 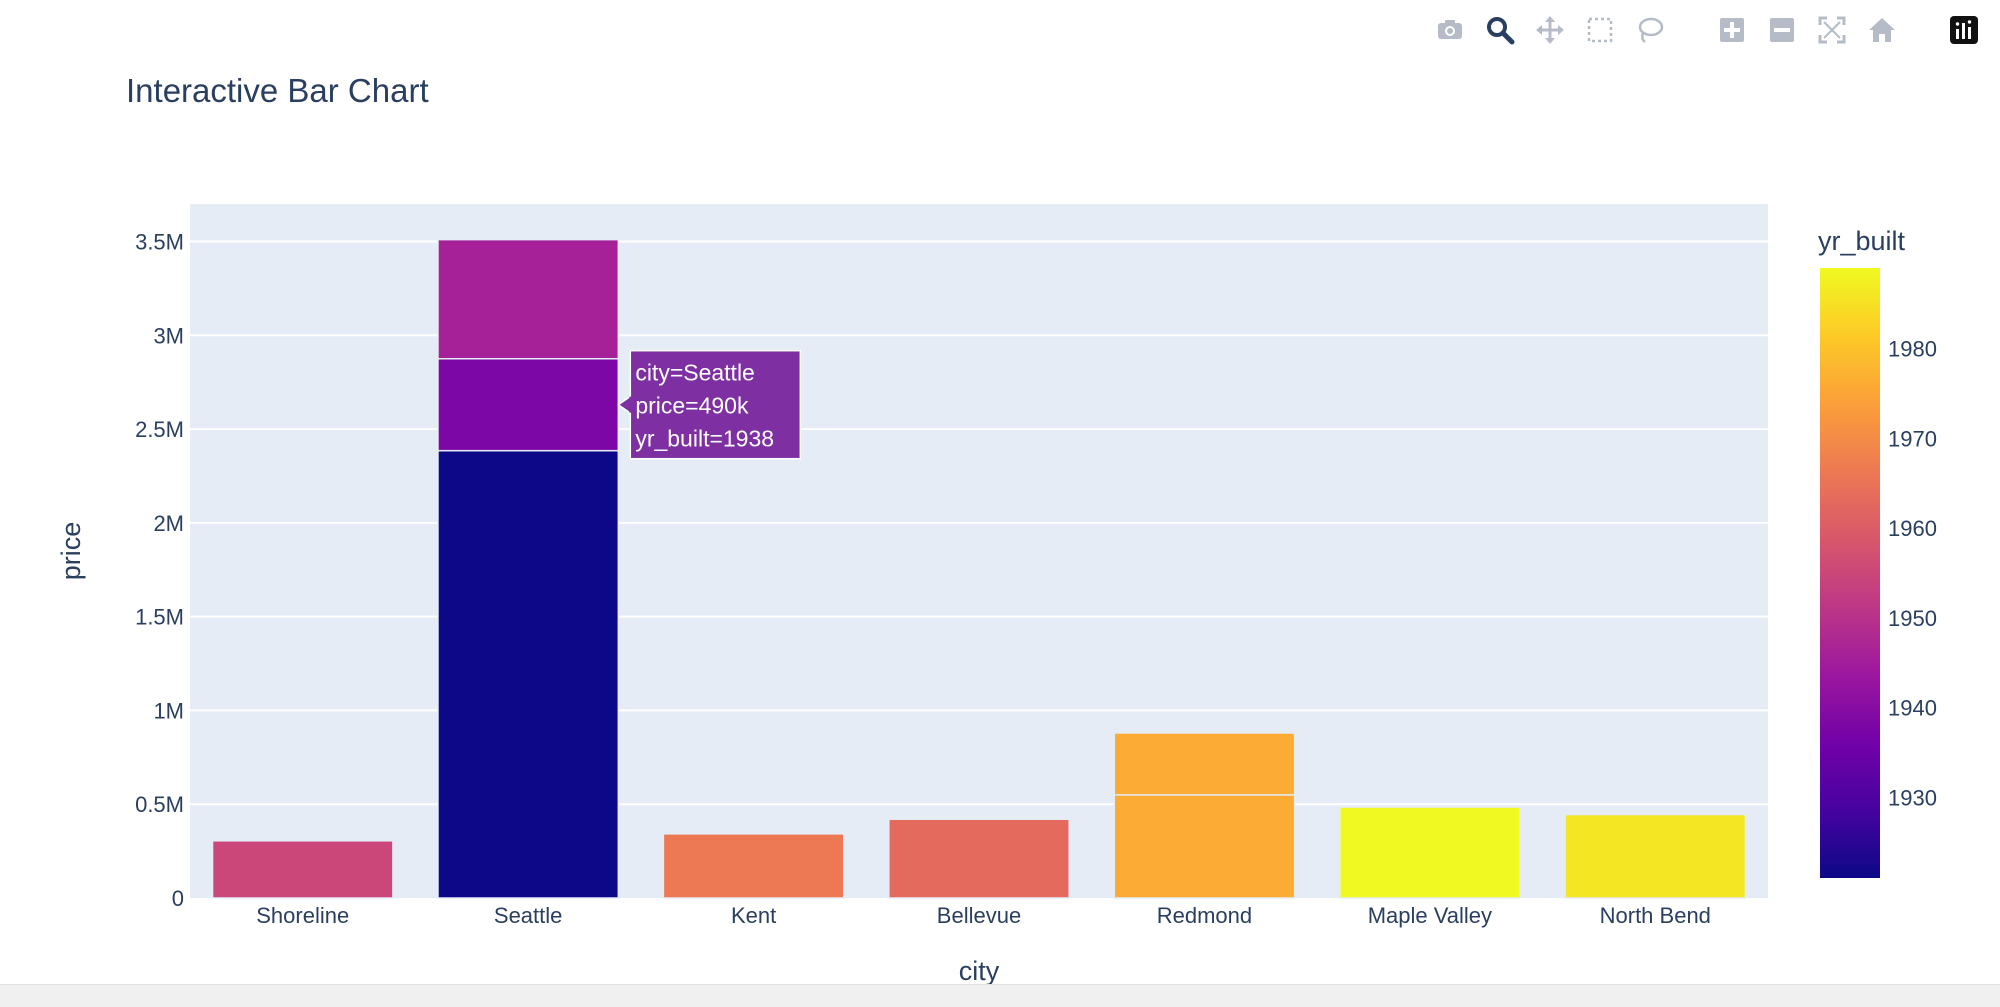 I want to click on x-tick-label: Bellevue, so click(x=979, y=915).